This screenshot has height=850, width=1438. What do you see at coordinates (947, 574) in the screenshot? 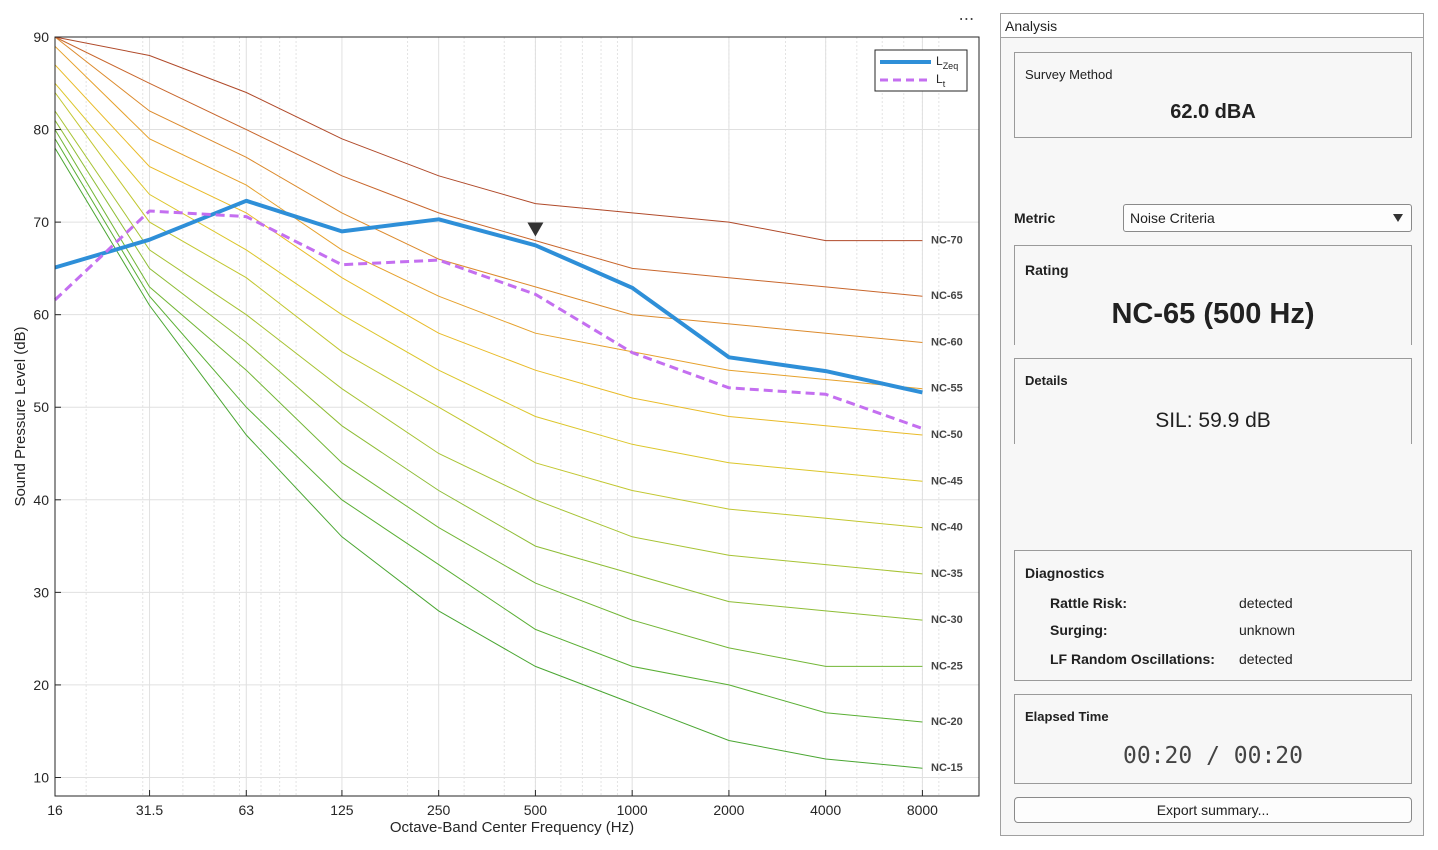
I see `nc-curve-label: NC-35` at bounding box center [947, 574].